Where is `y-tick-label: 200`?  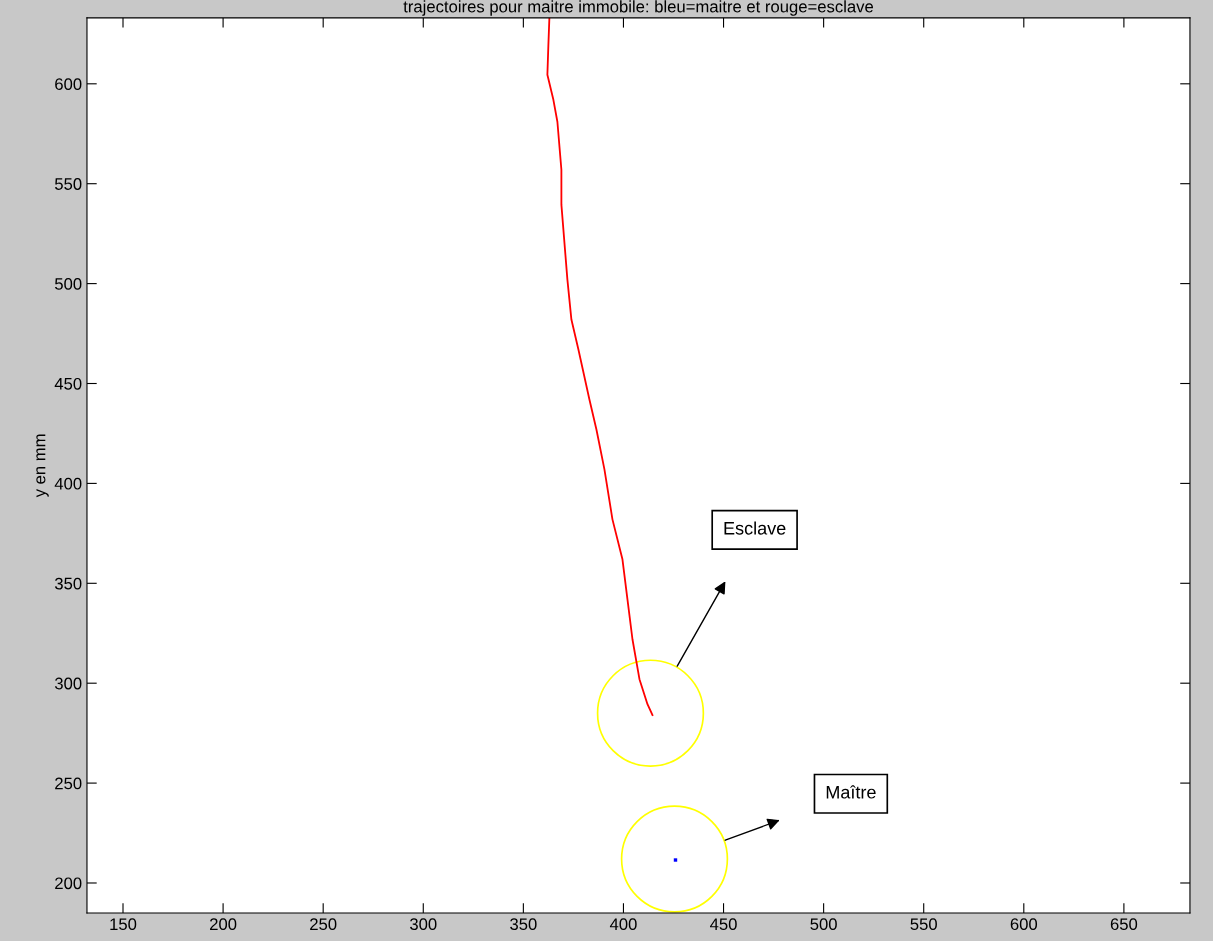 y-tick-label: 200 is located at coordinates (68, 883).